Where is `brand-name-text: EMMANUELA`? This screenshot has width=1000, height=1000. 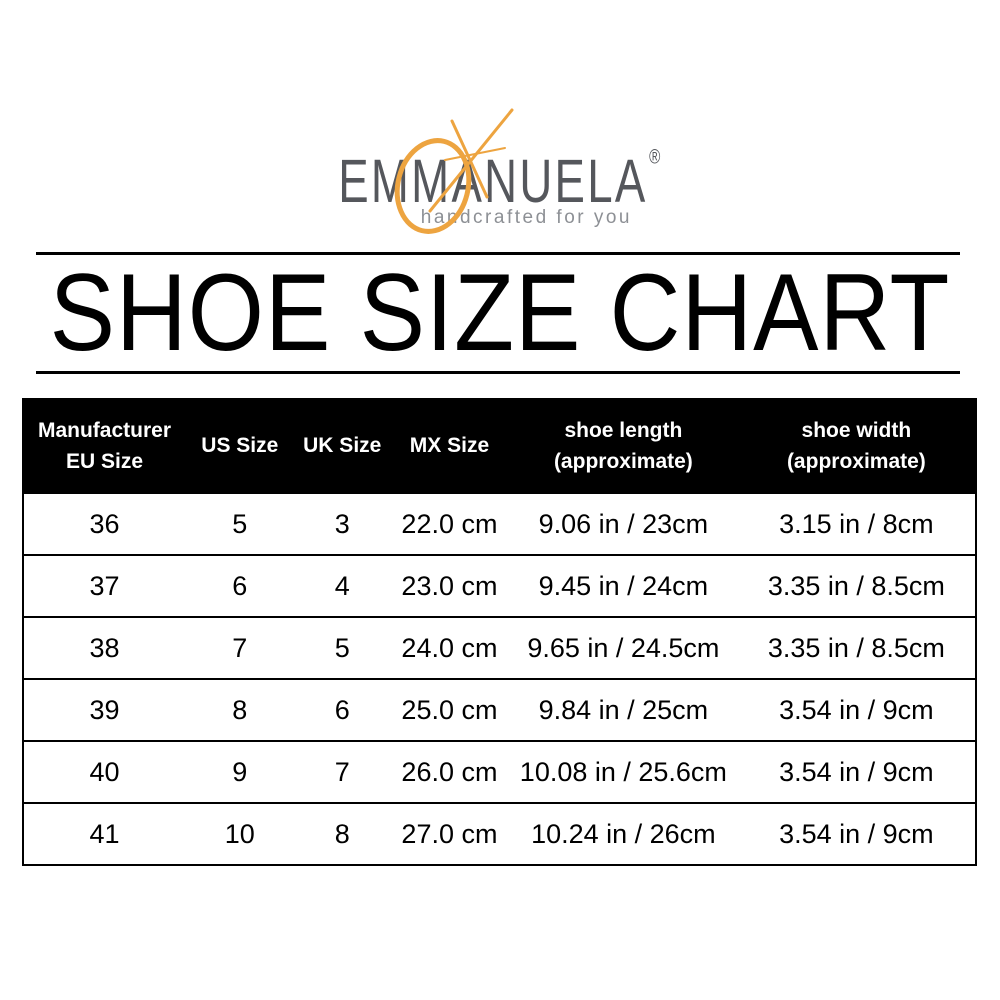 brand-name-text: EMMANUELA is located at coordinates (492, 181).